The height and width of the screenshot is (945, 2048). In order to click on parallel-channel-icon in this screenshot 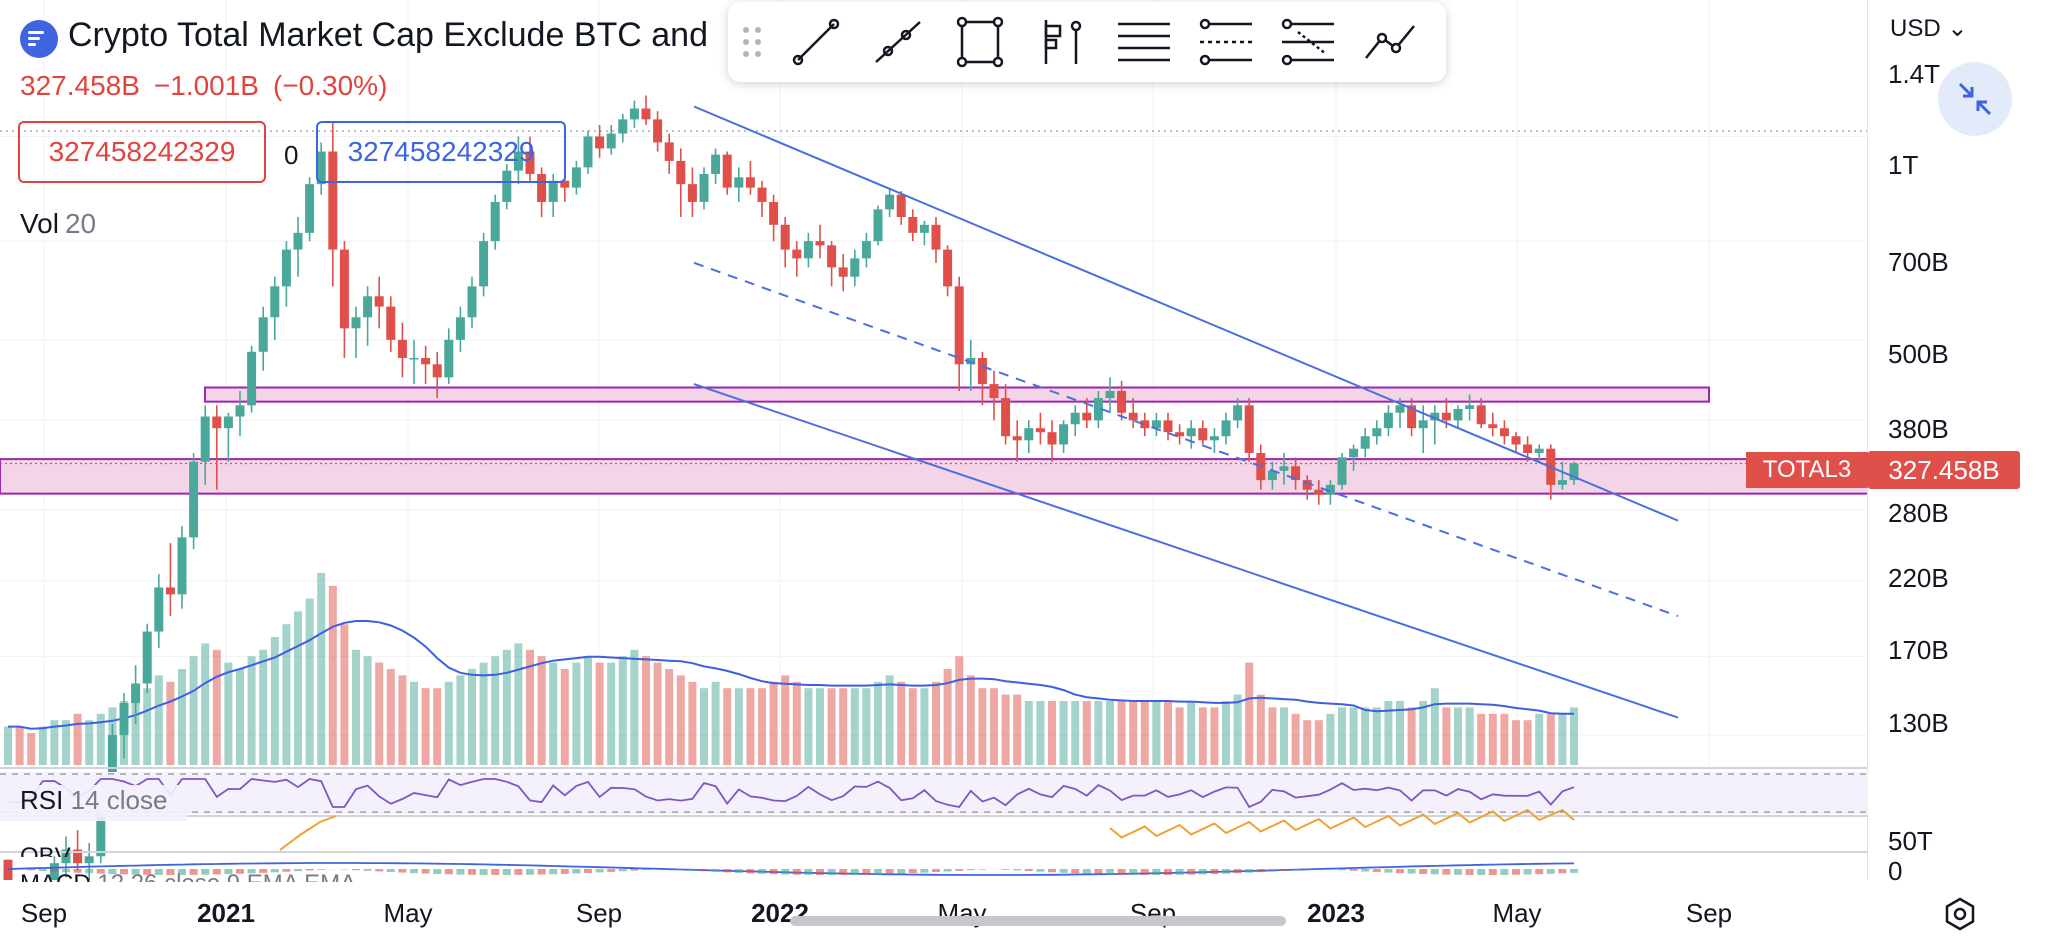, I will do `click(1226, 42)`.